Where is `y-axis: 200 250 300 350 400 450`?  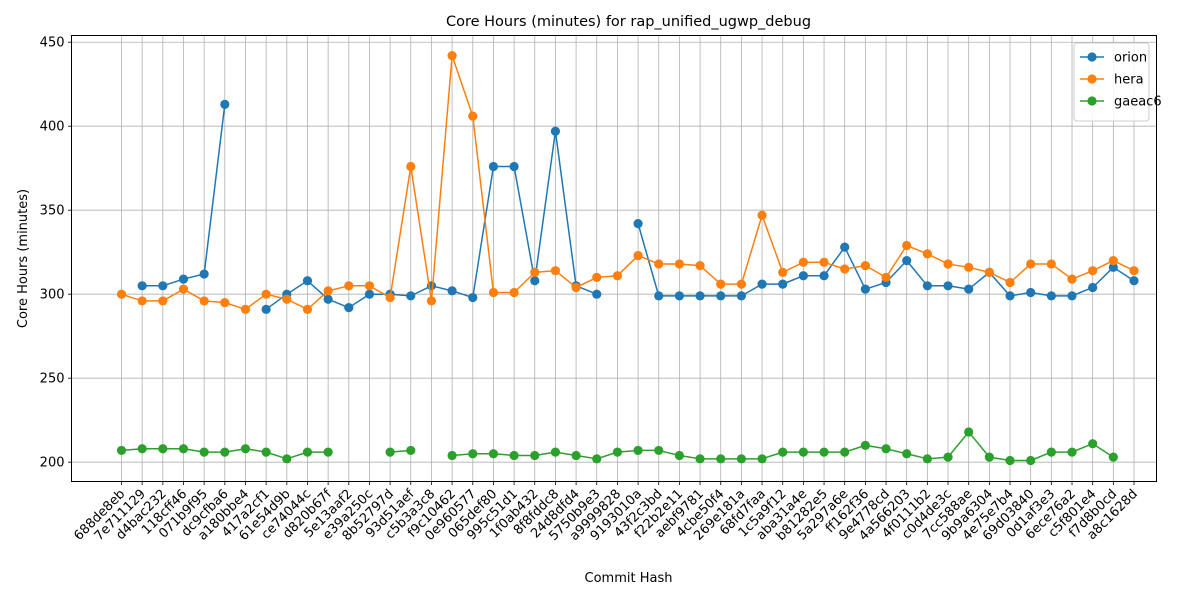
y-axis: 200 250 300 350 400 450 is located at coordinates (56, 253).